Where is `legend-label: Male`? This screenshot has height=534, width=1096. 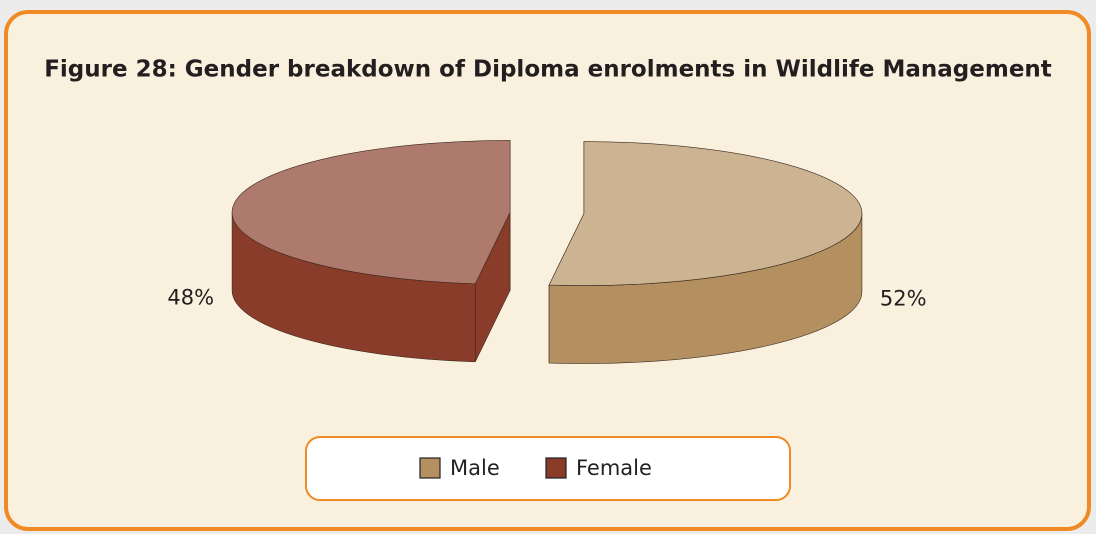
legend-label: Male is located at coordinates (475, 468).